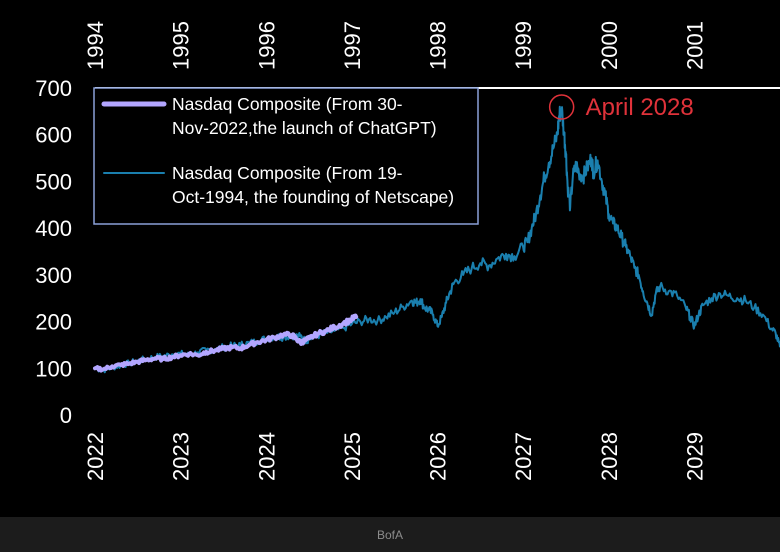 The height and width of the screenshot is (552, 780). I want to click on top-x-tick-label: 1999, so click(523, 45).